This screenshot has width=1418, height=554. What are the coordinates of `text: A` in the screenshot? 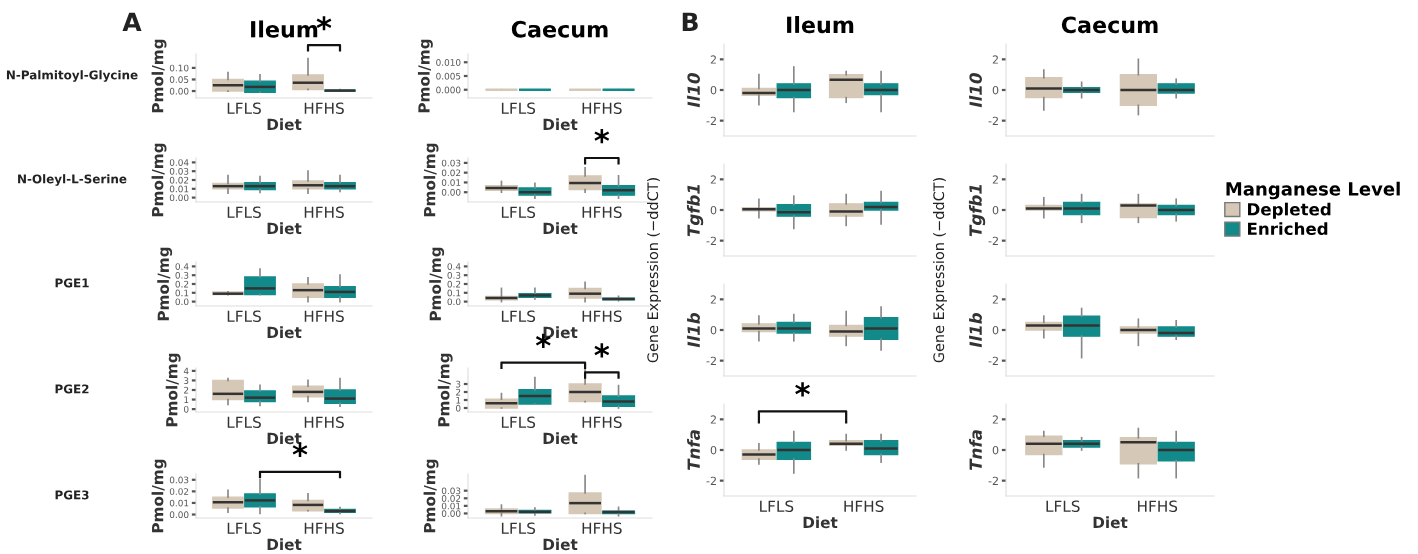 It's located at (132, 21).